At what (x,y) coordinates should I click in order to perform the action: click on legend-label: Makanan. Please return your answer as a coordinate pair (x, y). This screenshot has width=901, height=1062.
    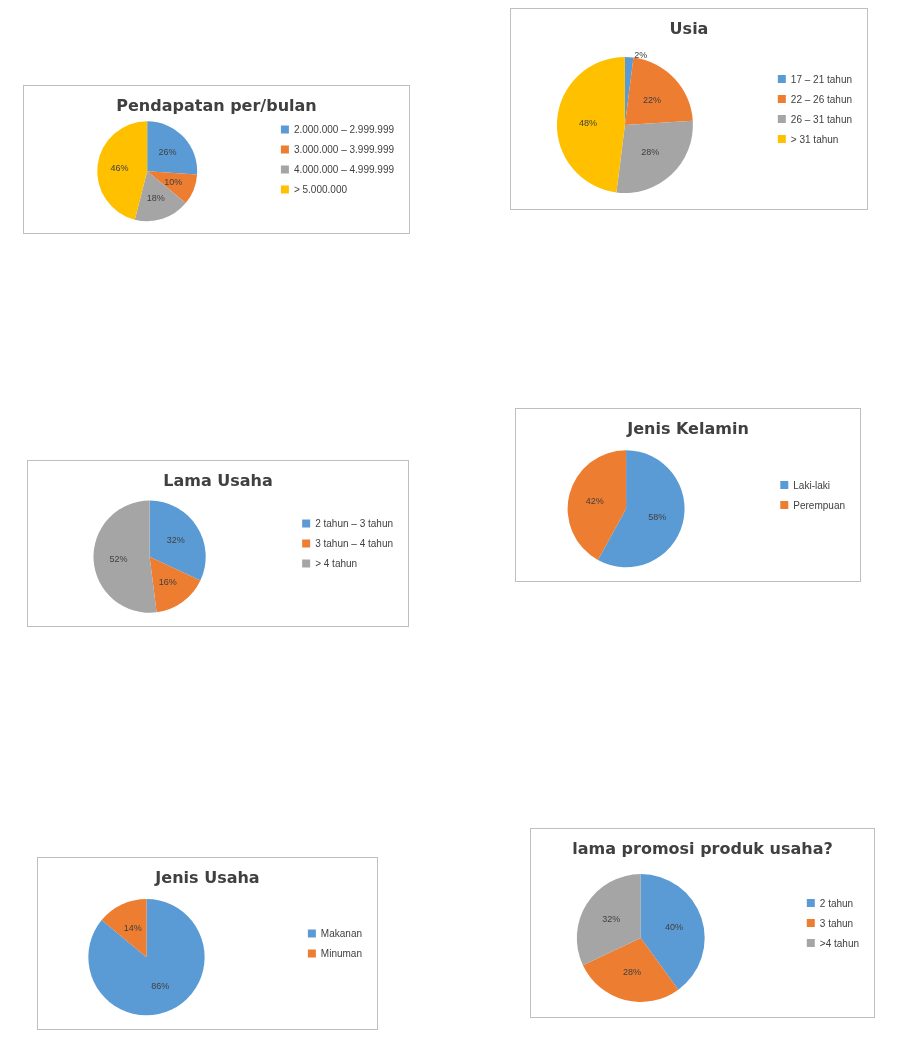
    Looking at the image, I should click on (341, 933).